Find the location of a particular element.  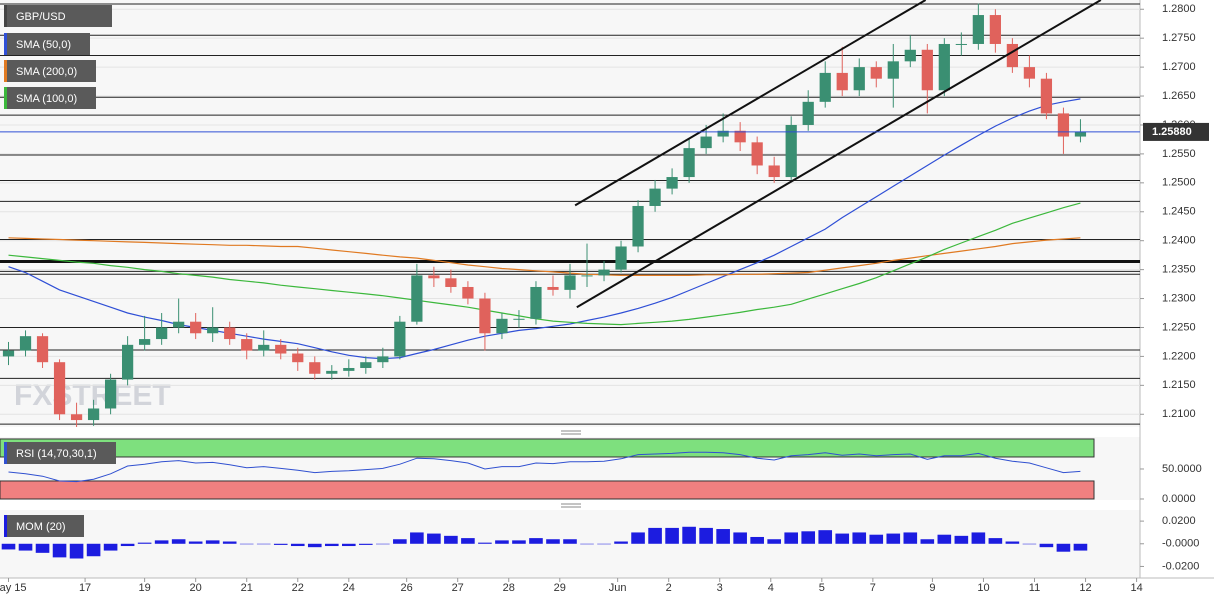

y-tick-label: 1.2350 is located at coordinates (1179, 270).